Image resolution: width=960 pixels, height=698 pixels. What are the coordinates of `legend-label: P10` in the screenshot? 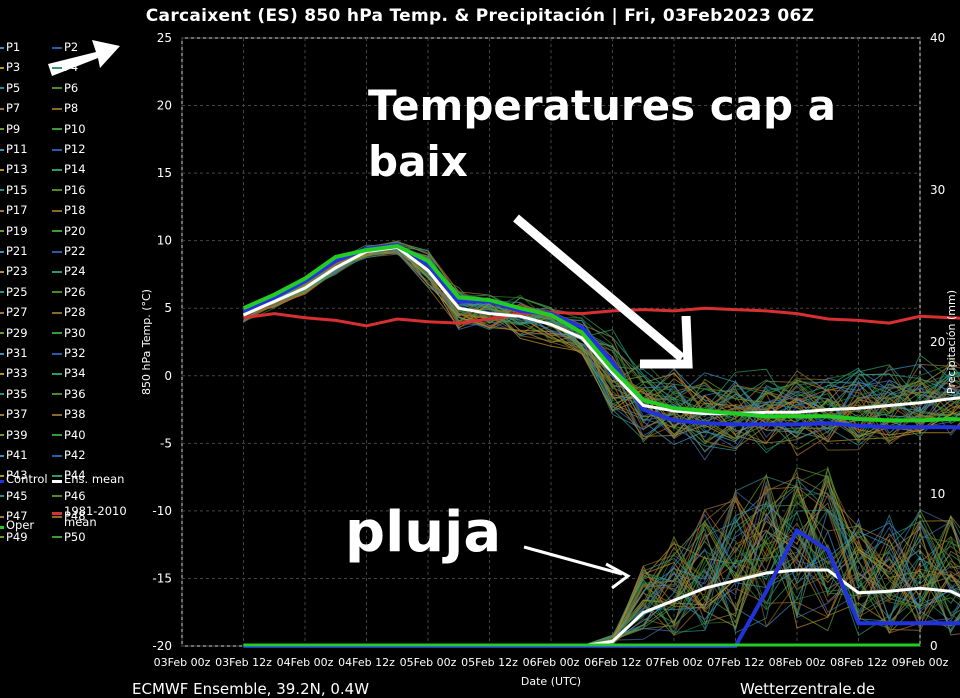 It's located at (75, 128).